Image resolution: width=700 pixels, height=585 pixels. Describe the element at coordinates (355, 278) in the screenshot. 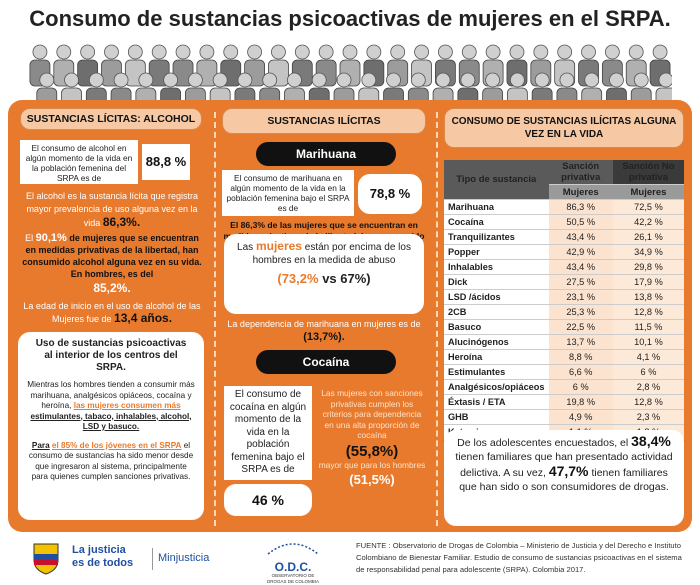

I see `marihuana-abuse-men: 67%)` at that location.